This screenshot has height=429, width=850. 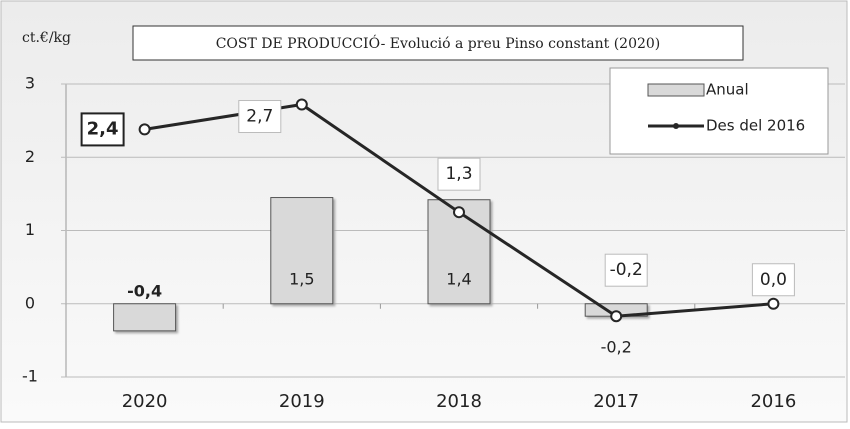 I want to click on line-value-label: 0,0, so click(x=773, y=280).